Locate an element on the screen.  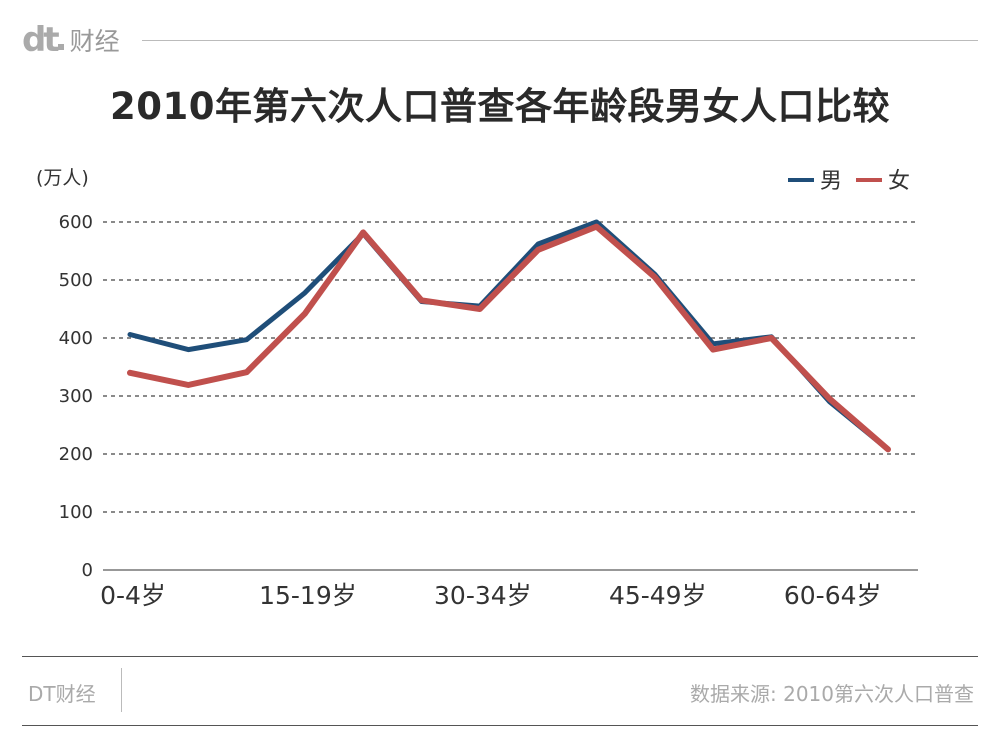
footer-divider is located at coordinates (121, 690).